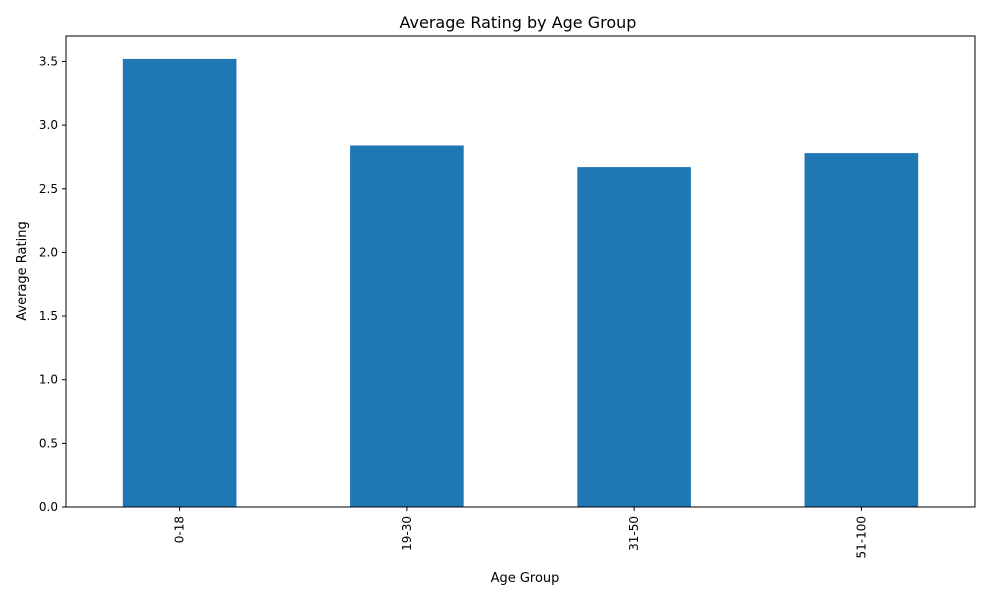 This screenshot has width=1000, height=604. Describe the element at coordinates (48, 189) in the screenshot. I see `y-tick-label: 2.5` at that location.